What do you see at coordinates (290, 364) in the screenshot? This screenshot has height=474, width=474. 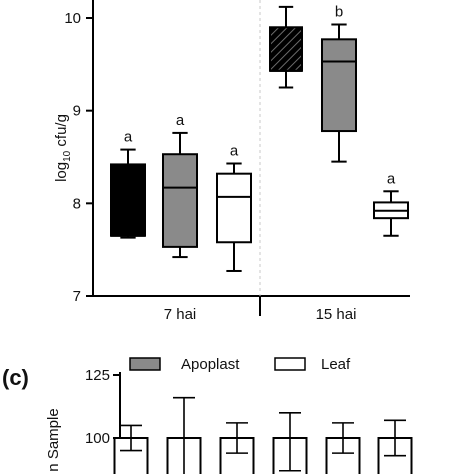 I see `legend-swatch-leaf` at bounding box center [290, 364].